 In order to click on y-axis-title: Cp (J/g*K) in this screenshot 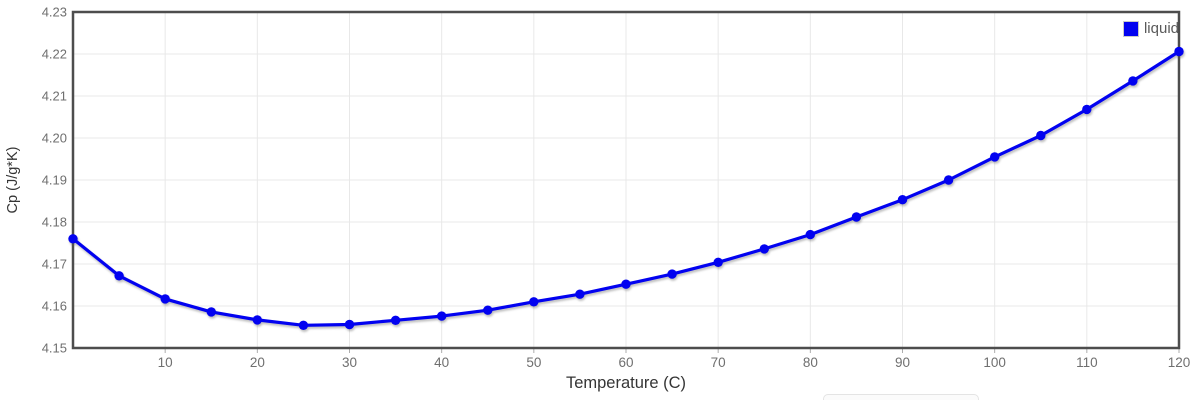, I will do `click(13, 180)`.